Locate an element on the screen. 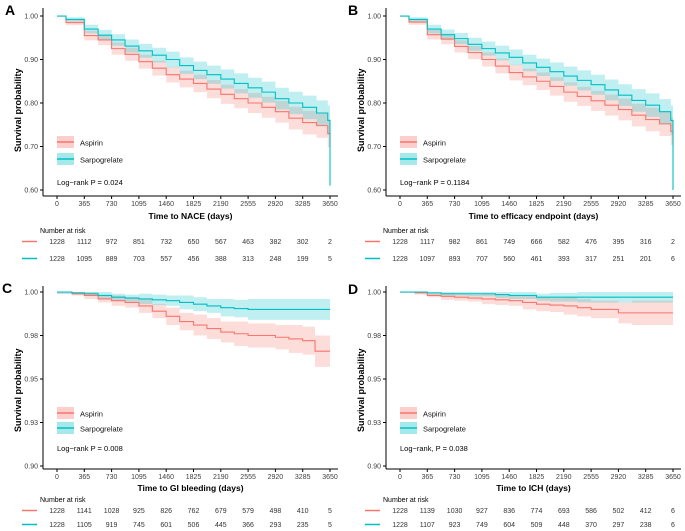 This screenshot has height=531, width=685. risk-count: 774 is located at coordinates (537, 511).